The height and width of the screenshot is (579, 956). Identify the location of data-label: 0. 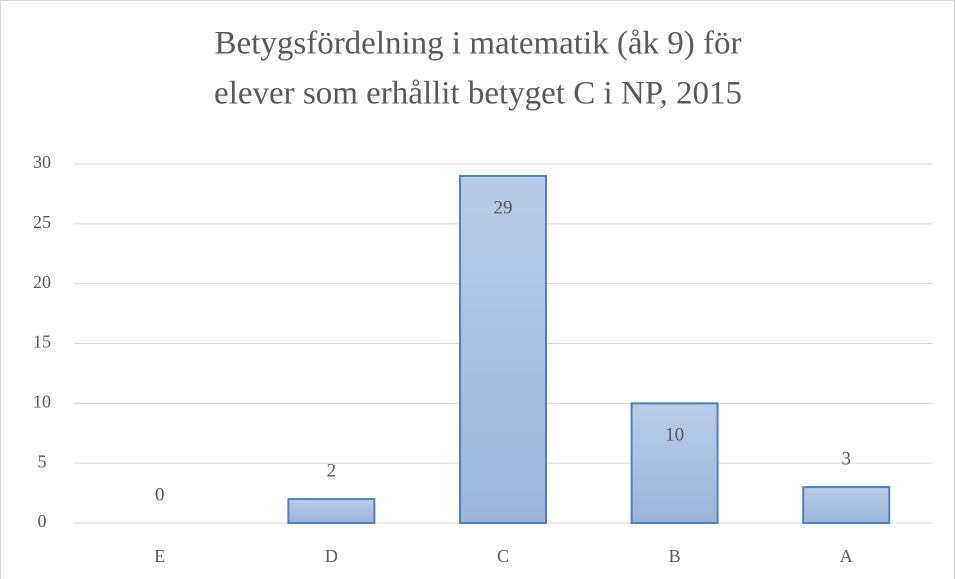
(160, 494).